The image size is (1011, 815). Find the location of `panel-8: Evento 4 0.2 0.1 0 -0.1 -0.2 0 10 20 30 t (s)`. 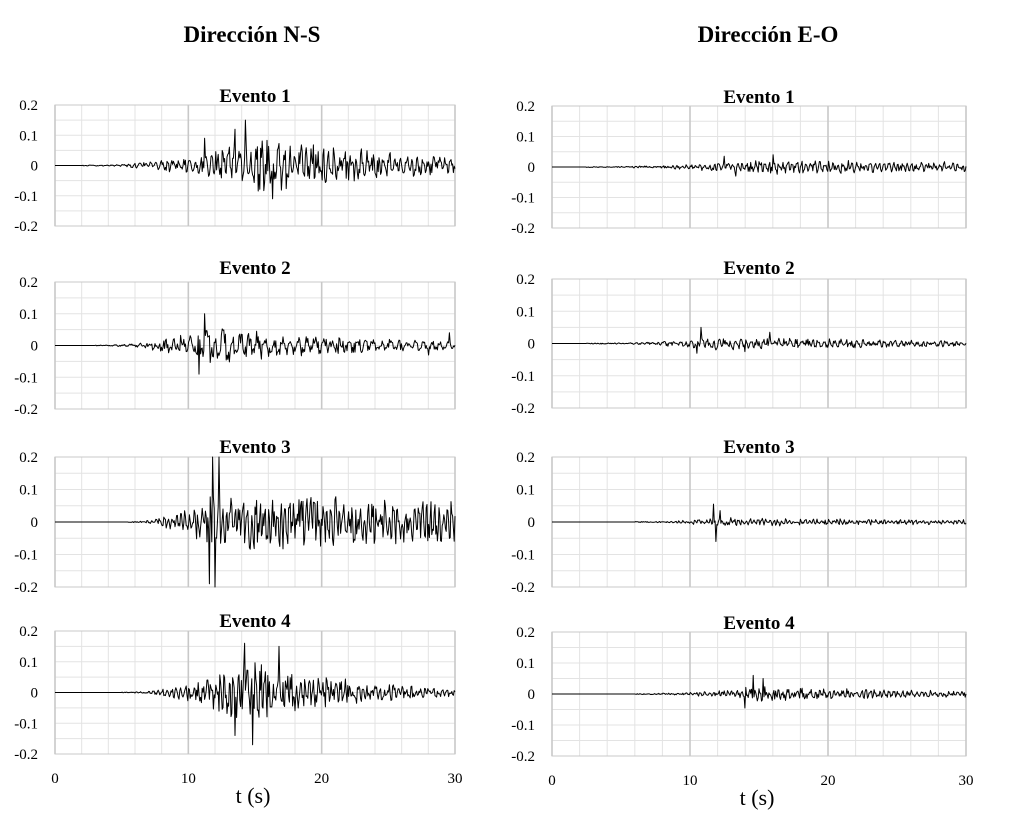

panel-8: Evento 4 0.2 0.1 0 -0.1 -0.2 0 10 20 30 t (s) is located at coordinates (742, 711).